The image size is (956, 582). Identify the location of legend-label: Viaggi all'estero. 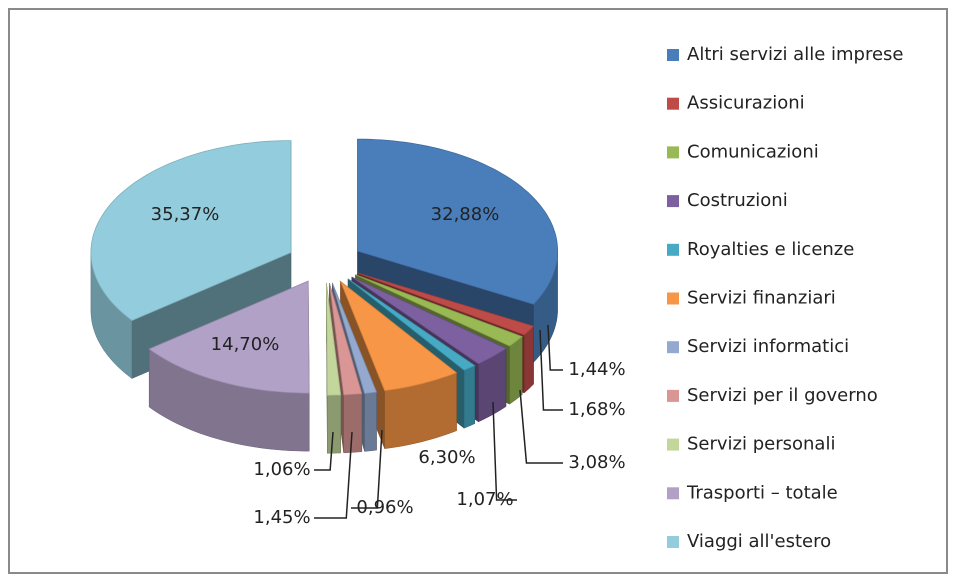
(759, 541).